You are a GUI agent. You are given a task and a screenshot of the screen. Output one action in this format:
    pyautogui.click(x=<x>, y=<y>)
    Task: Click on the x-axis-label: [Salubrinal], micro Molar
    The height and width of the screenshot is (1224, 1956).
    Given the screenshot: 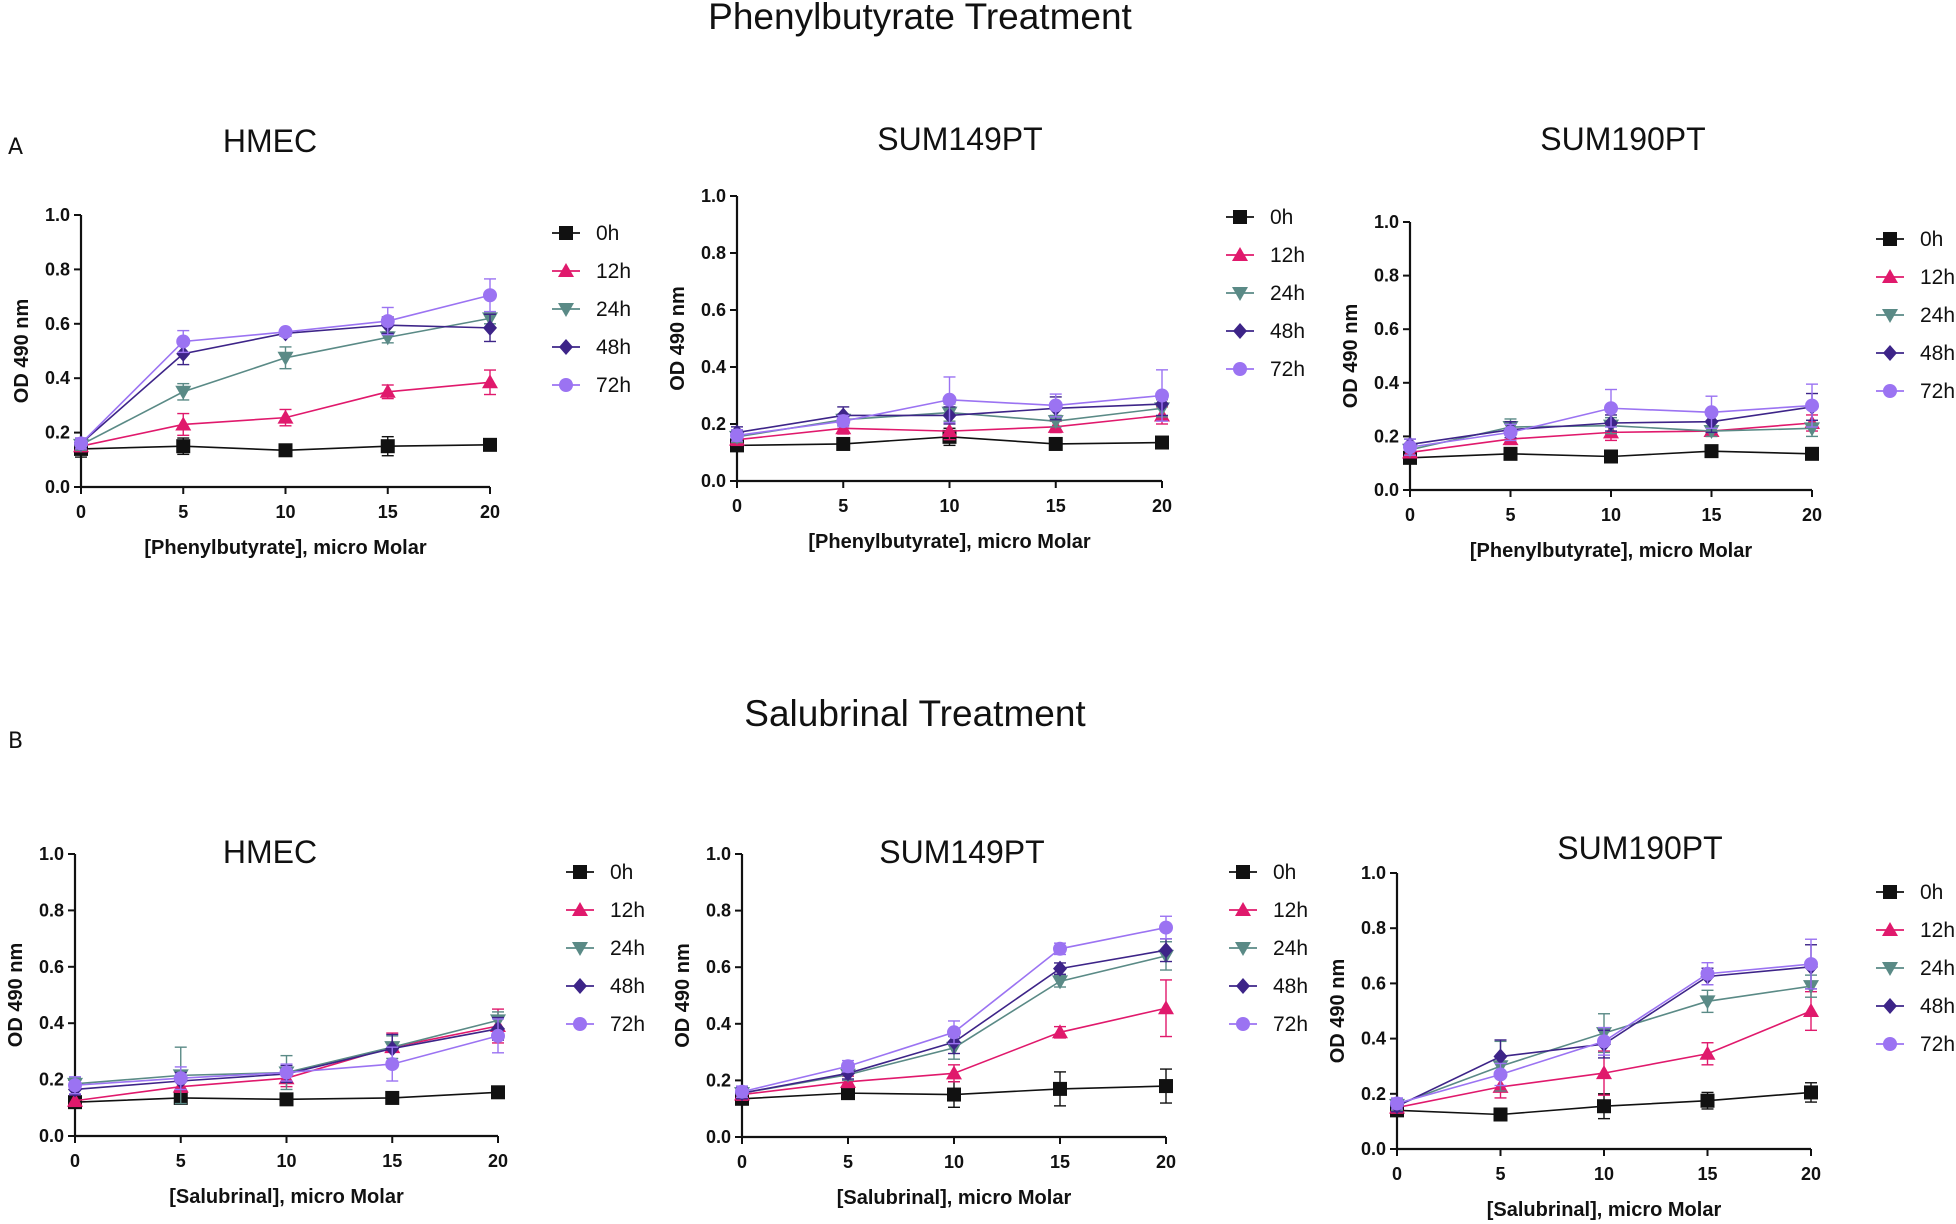 What is the action you would take?
    pyautogui.click(x=1604, y=1210)
    